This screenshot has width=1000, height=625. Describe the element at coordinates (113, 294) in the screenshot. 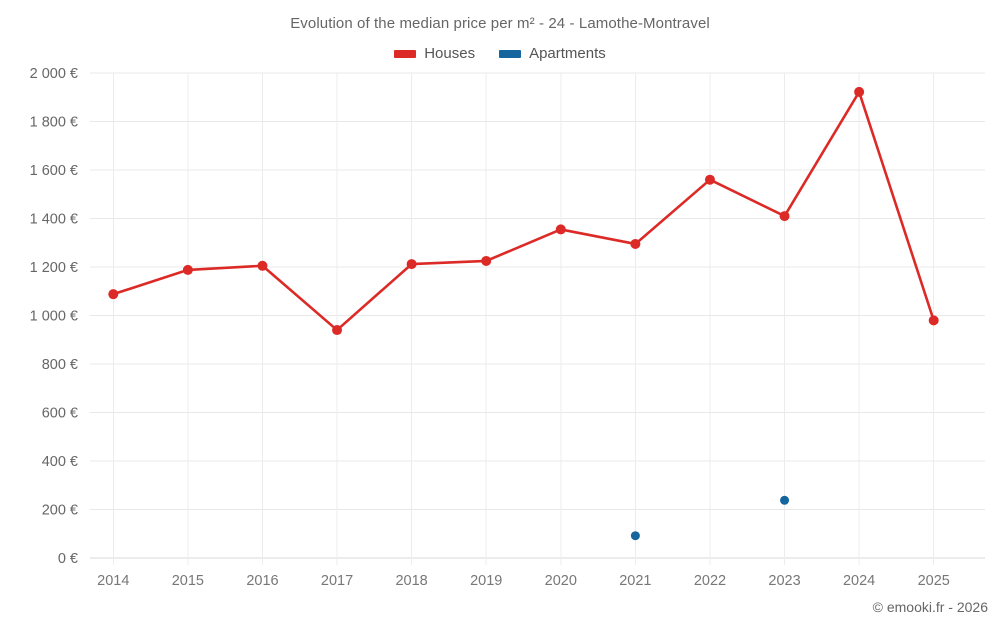

I see `data-point-houses-2014` at that location.